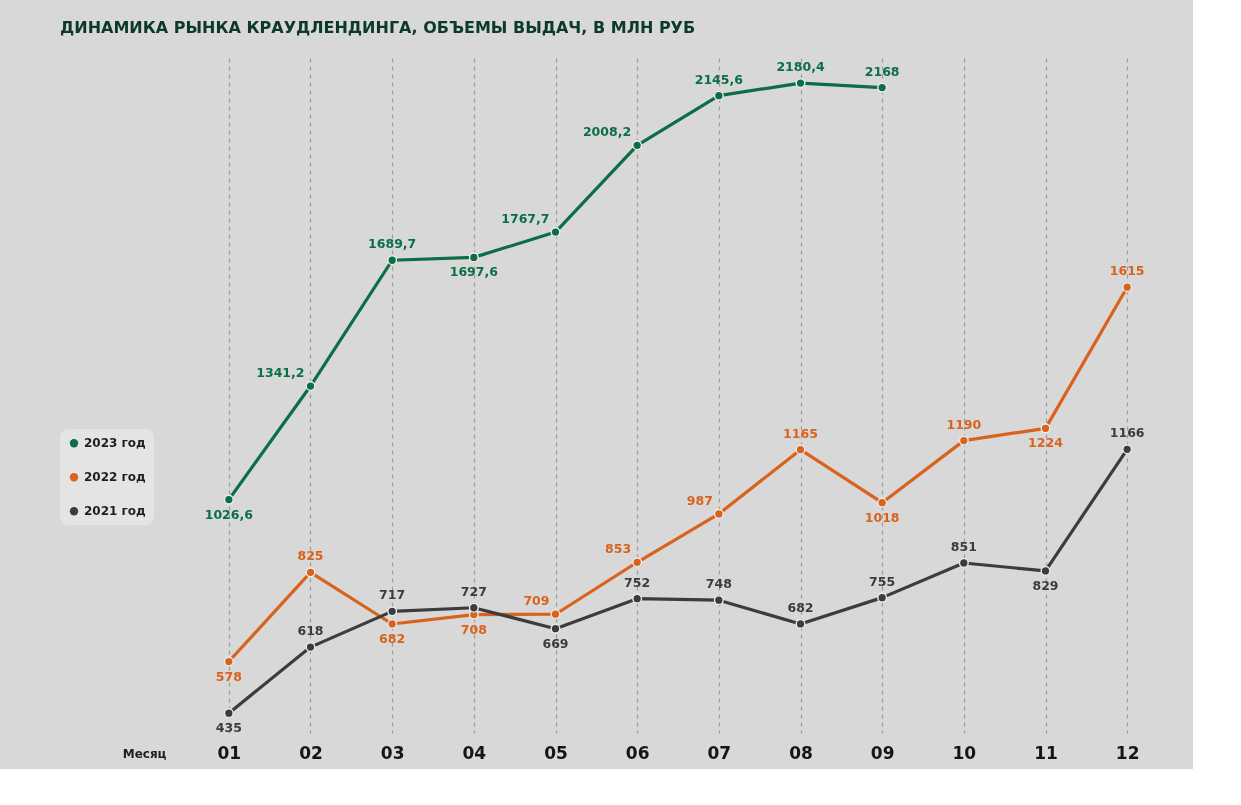 The image size is (1241, 805). What do you see at coordinates (637, 582) in the screenshot?
I see `data-label: 752` at bounding box center [637, 582].